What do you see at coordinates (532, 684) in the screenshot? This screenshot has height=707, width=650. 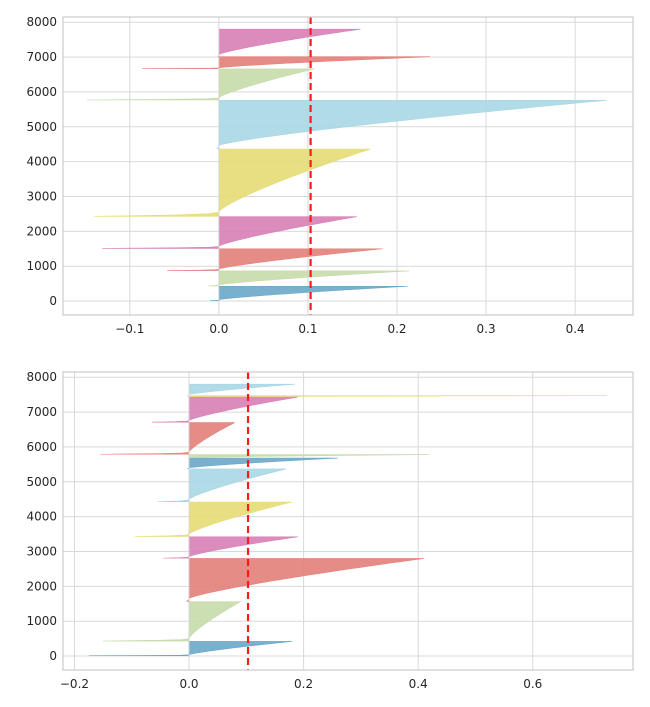 I see `x-tick-label: 0.6` at bounding box center [532, 684].